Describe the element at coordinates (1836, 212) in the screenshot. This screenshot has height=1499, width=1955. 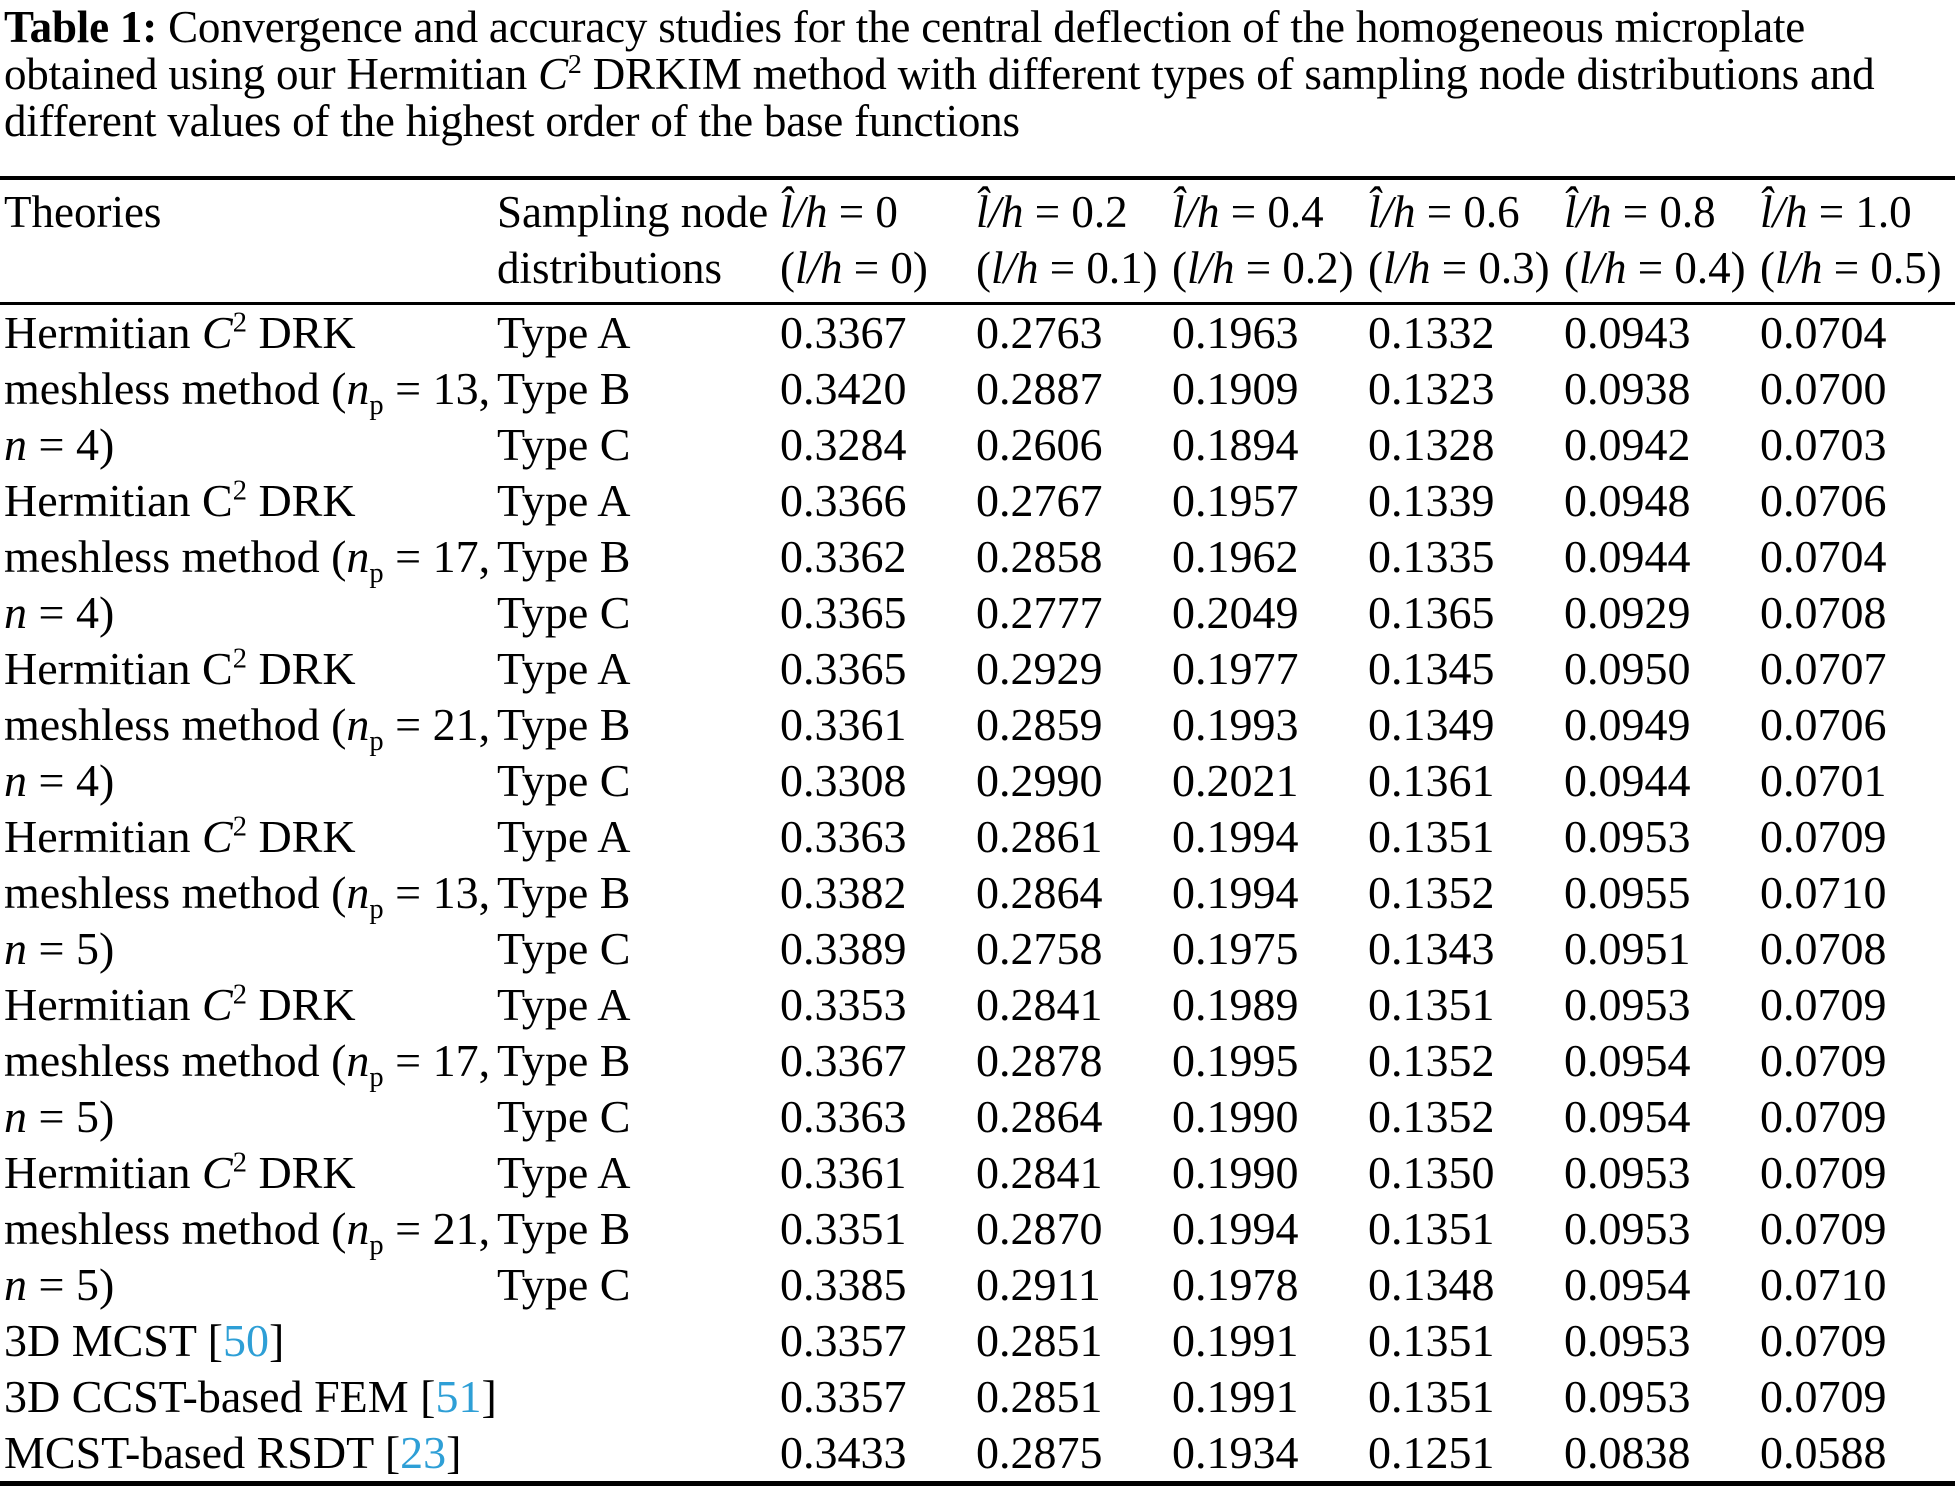
I see `header-lh-hat: l̂/h = 1.0` at that location.